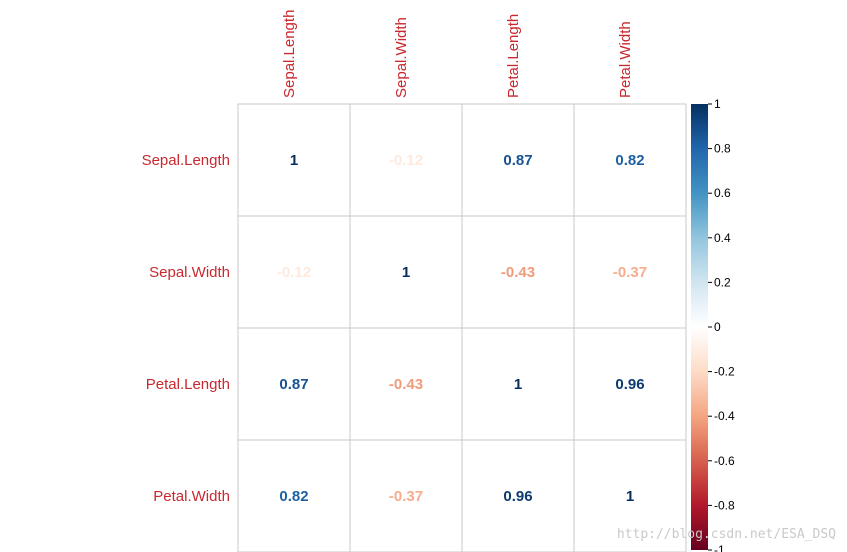  I want to click on matrix-cell-petal-width-petal-length, so click(518, 495).